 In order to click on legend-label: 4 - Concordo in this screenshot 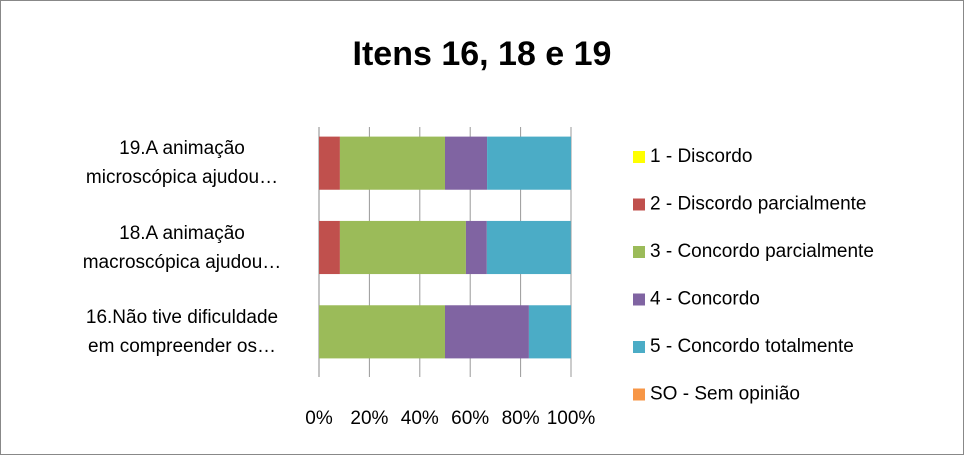, I will do `click(705, 299)`.